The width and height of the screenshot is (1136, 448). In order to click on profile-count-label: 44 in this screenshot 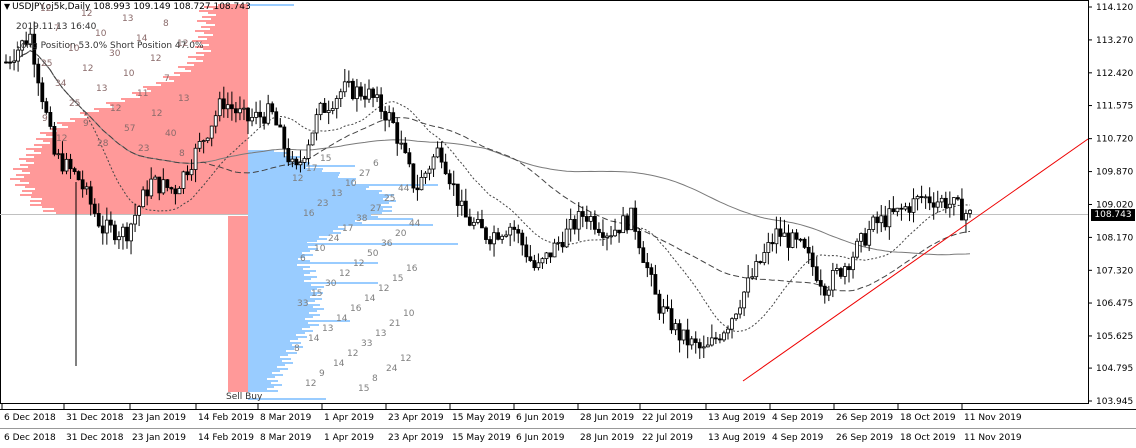, I will do `click(404, 189)`.